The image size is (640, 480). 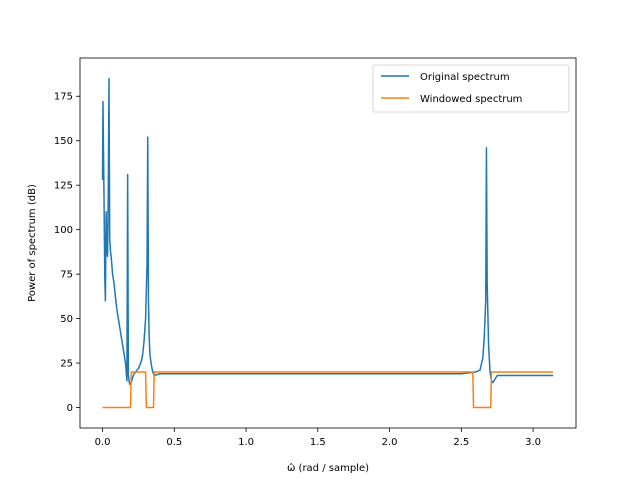 What do you see at coordinates (246, 442) in the screenshot?
I see `x-tick-label: 1.0` at bounding box center [246, 442].